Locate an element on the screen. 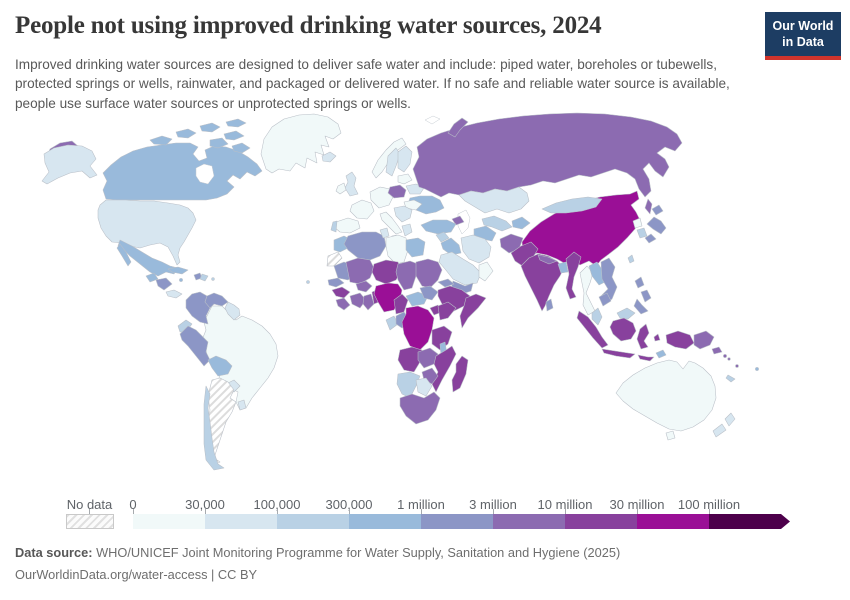 This screenshot has width=850, height=600. country-fiji is located at coordinates (757, 369).